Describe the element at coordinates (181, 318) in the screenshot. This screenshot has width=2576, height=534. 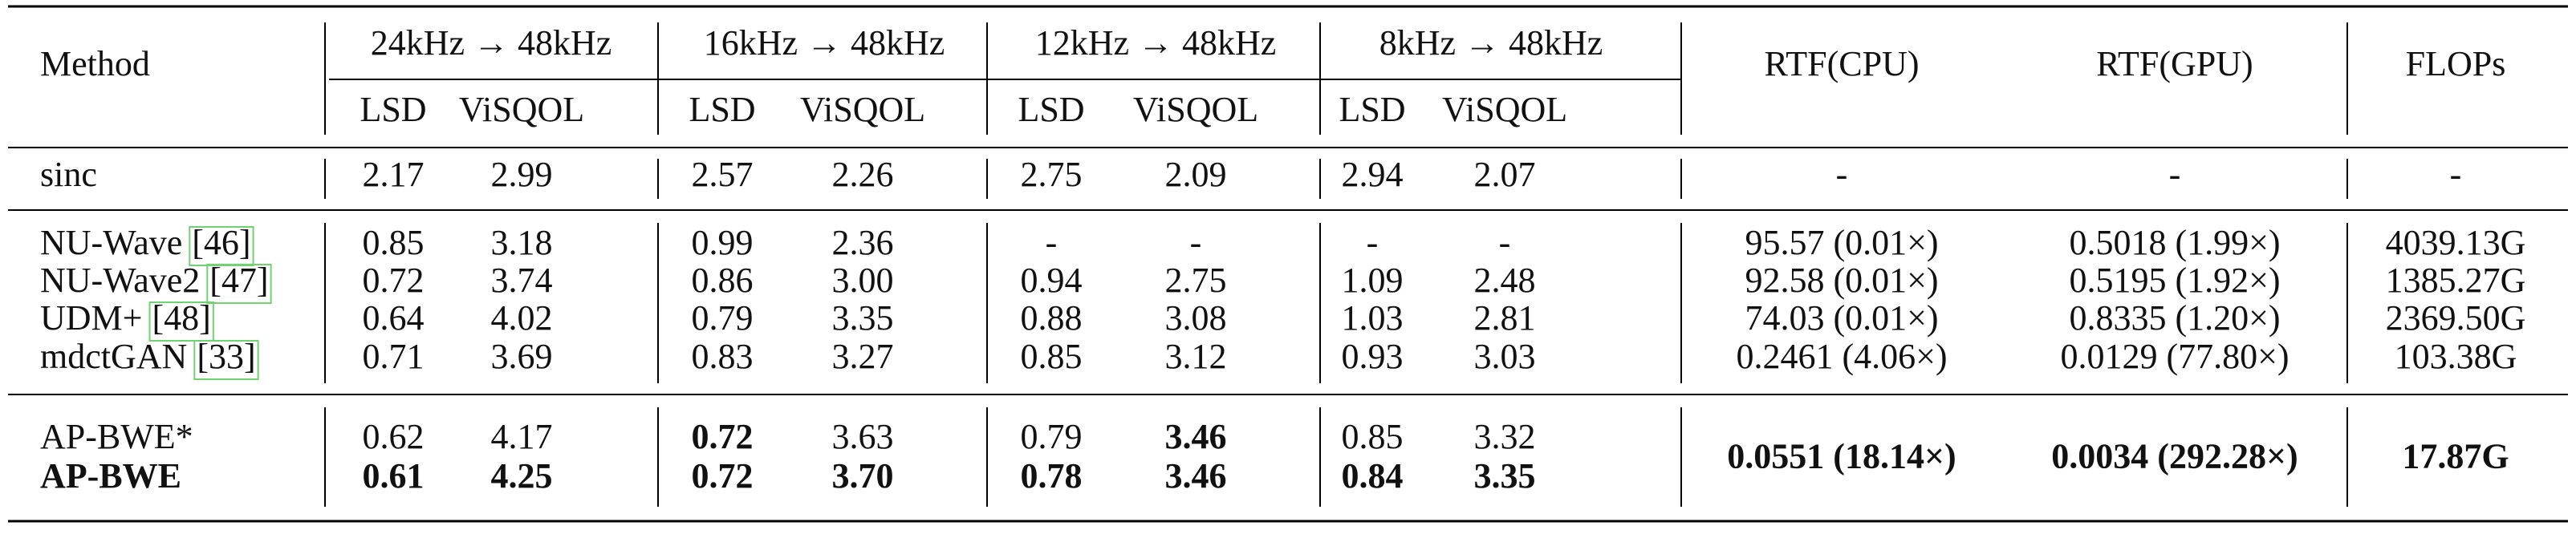
I see `citation: [48]` at that location.